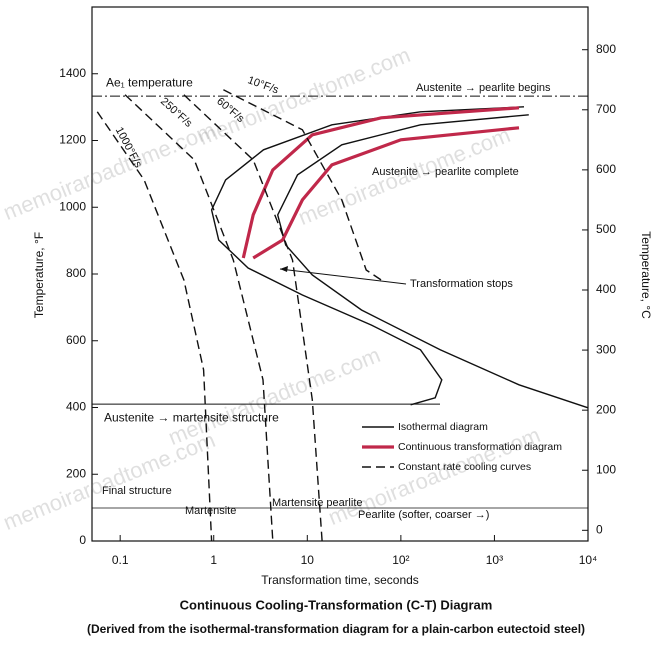  What do you see at coordinates (606, 49) in the screenshot?
I see `y2-tick-label: 800` at bounding box center [606, 49].